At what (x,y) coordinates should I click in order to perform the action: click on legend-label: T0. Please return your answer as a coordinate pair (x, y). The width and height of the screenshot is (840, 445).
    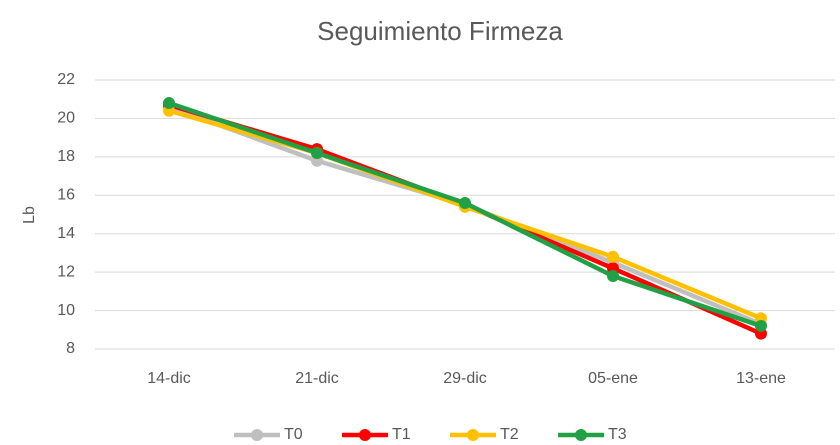
    Looking at the image, I should click on (293, 434).